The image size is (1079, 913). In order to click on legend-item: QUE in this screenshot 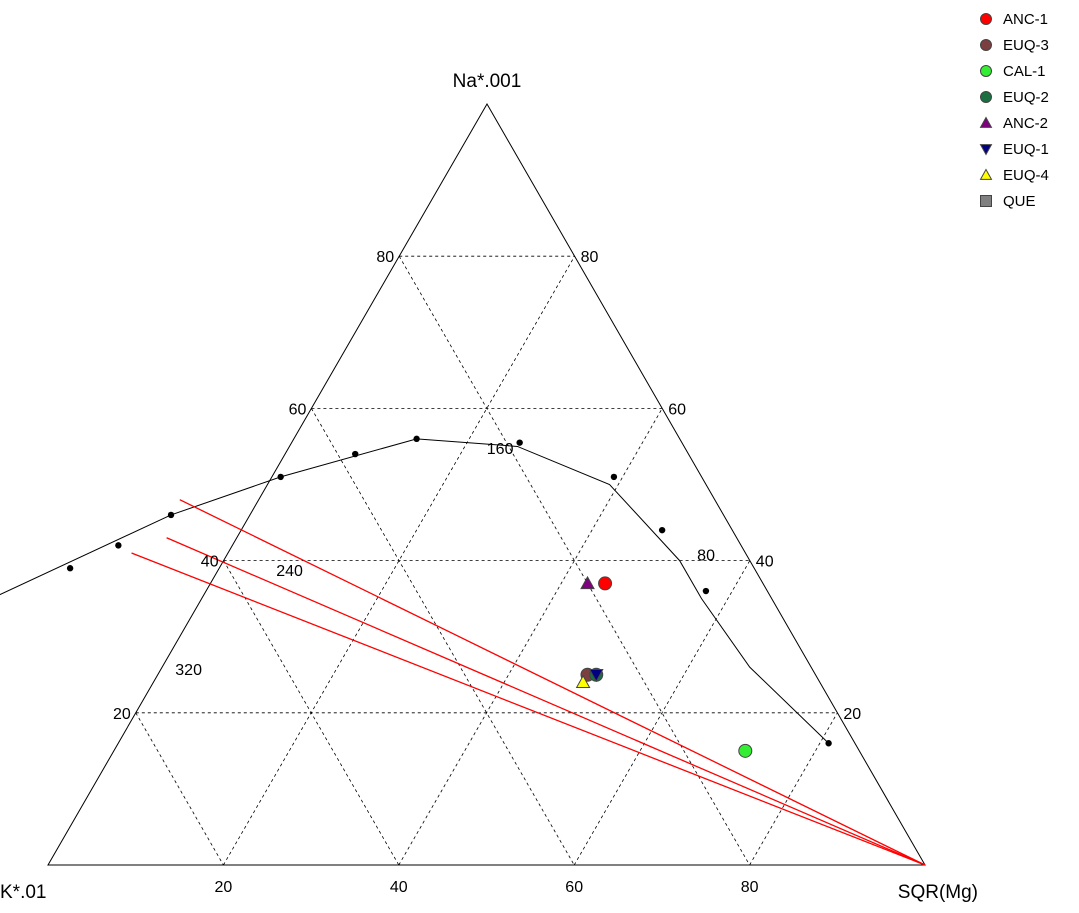, I will do `click(1027, 201)`.